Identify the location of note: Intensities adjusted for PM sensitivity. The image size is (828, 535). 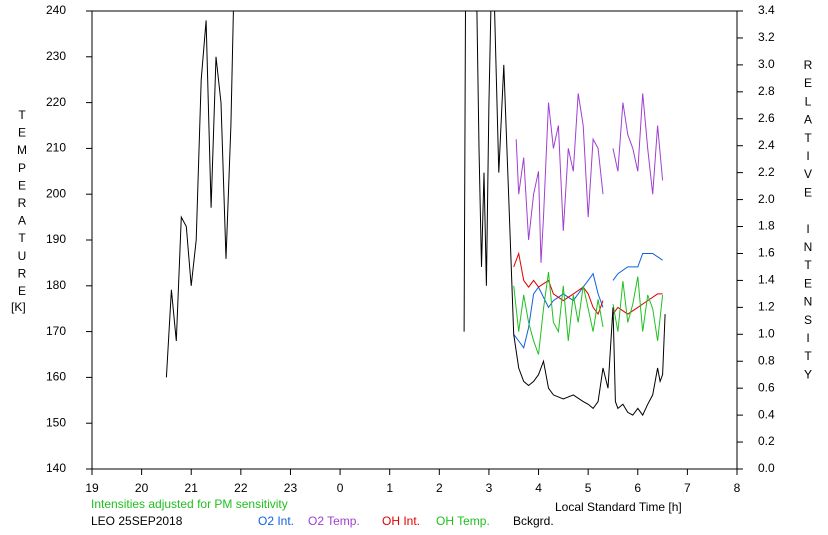
(189, 504).